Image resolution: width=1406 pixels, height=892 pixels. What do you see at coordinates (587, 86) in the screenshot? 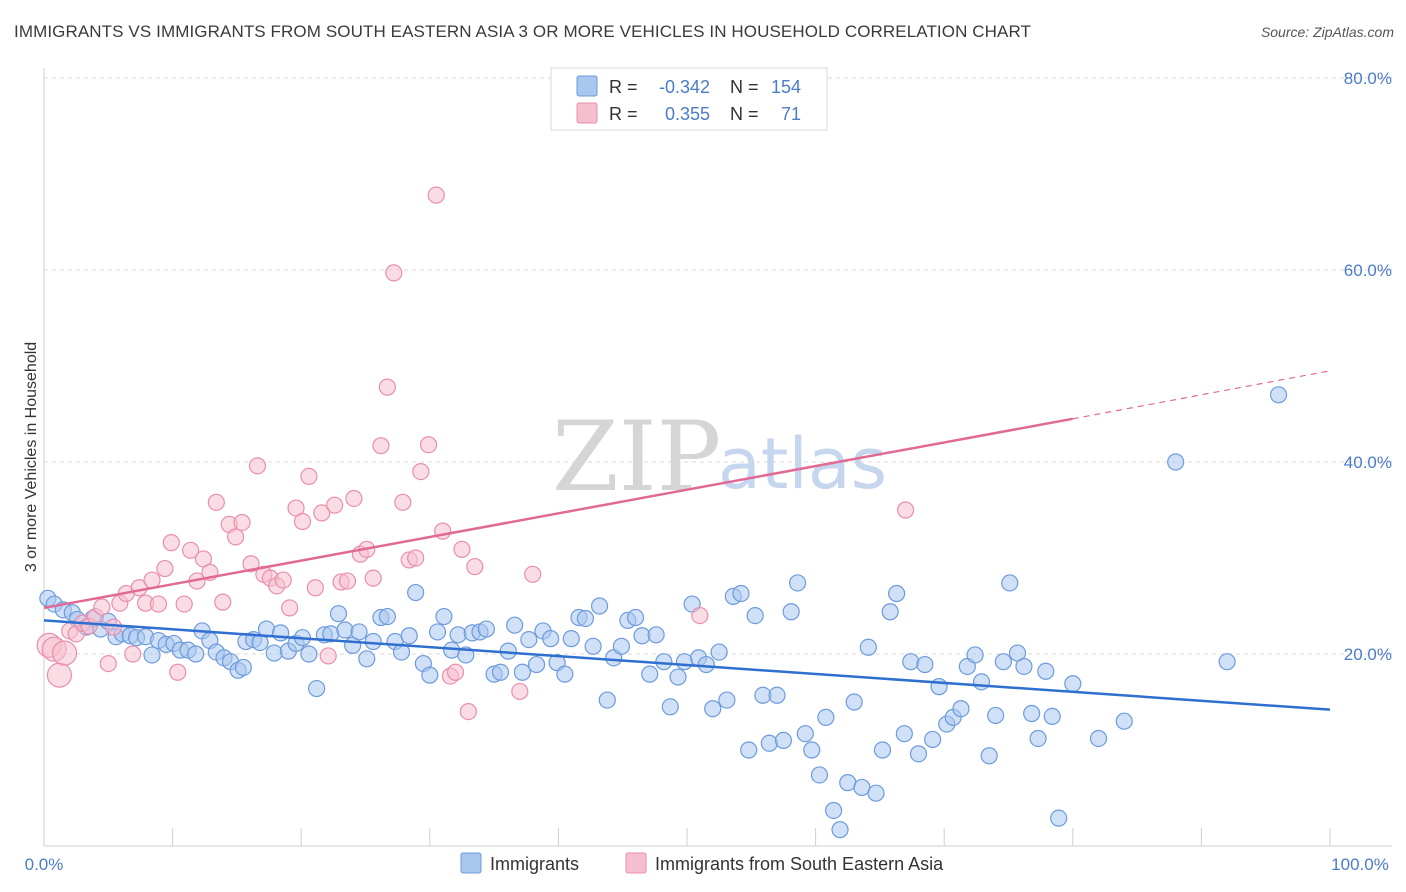
I see `legend-swatch-immigrants` at bounding box center [587, 86].